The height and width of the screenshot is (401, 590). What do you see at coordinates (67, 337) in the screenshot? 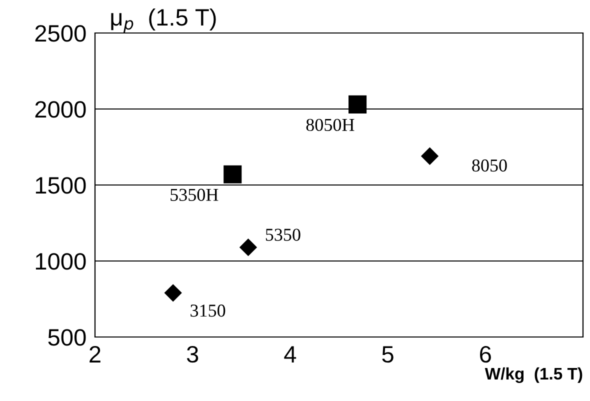
I see `y-tick-label: 500` at bounding box center [67, 337].